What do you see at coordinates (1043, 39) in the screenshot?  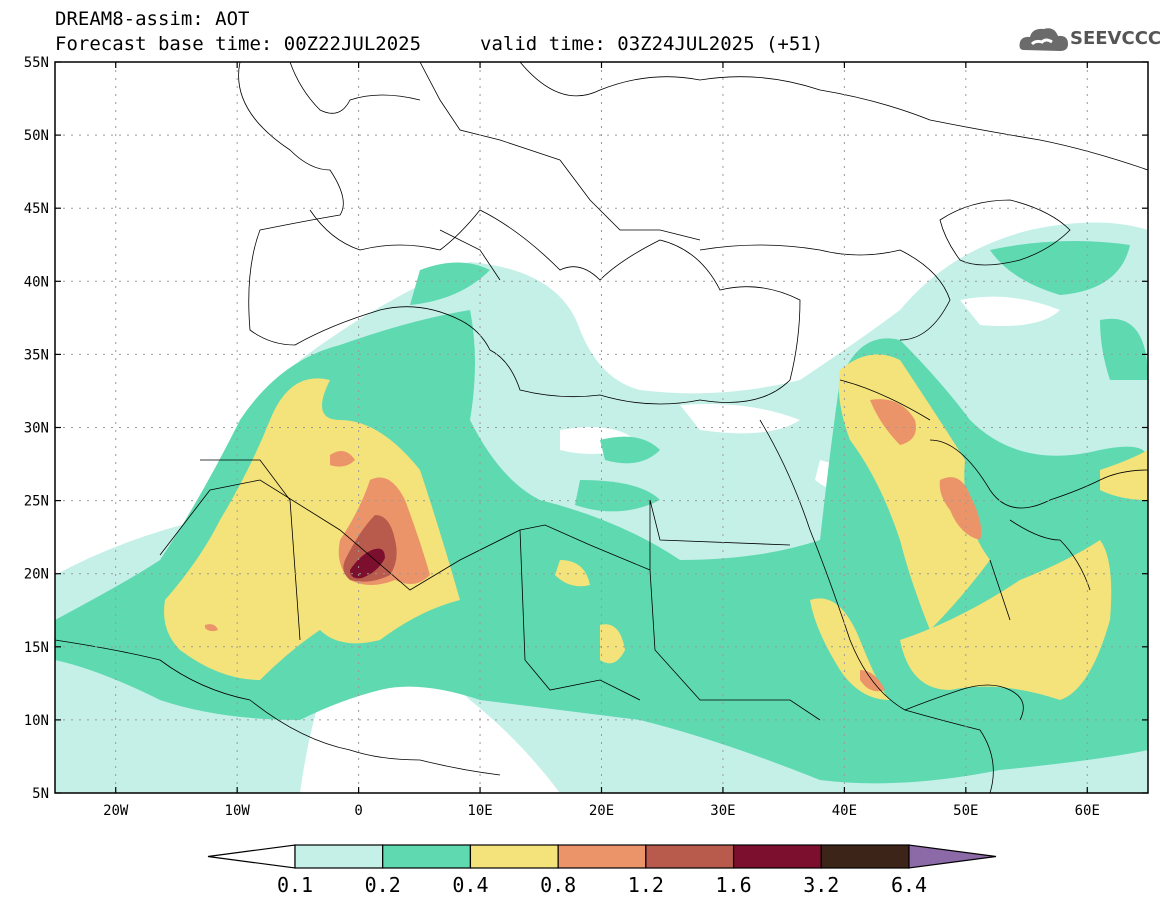 I see `cloud-icon` at bounding box center [1043, 39].